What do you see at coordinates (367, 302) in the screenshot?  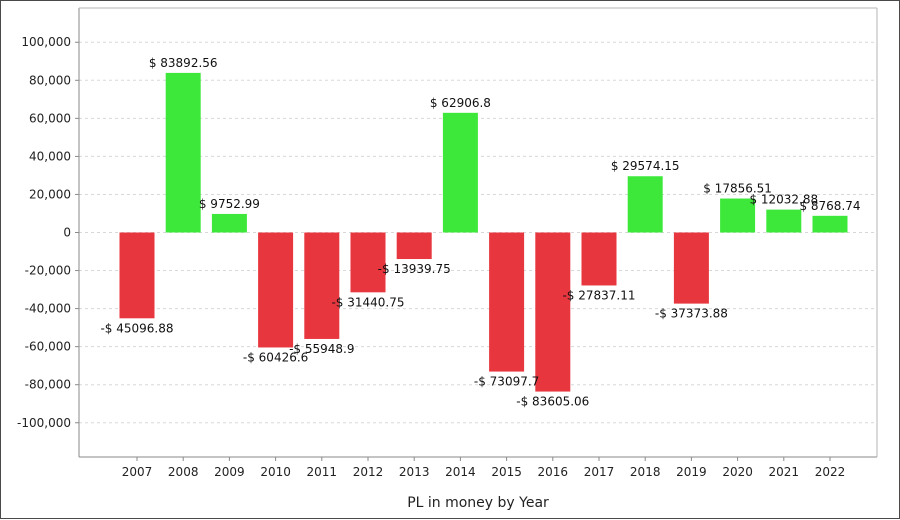 I see `data-label: -$ 31440.75` at bounding box center [367, 302].